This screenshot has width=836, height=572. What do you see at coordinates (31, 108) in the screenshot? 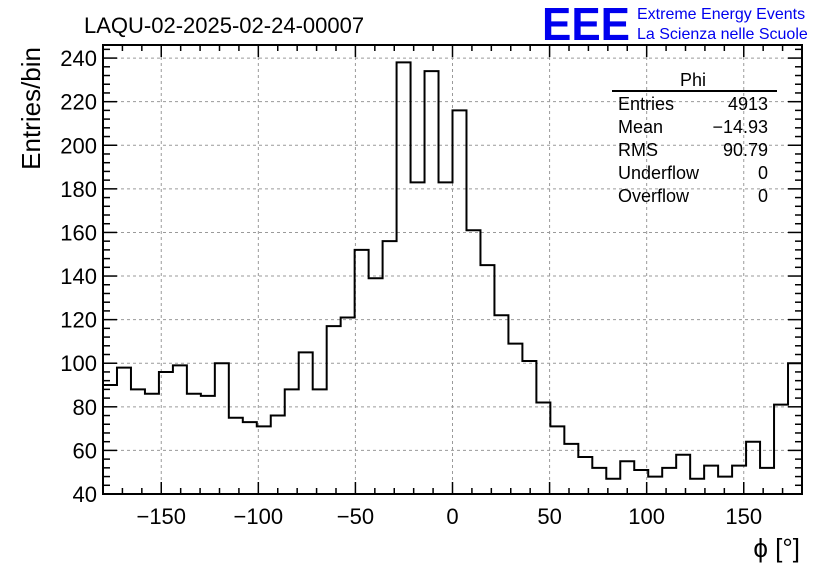
I see `y-axis-title: Entries/bin` at bounding box center [31, 108].